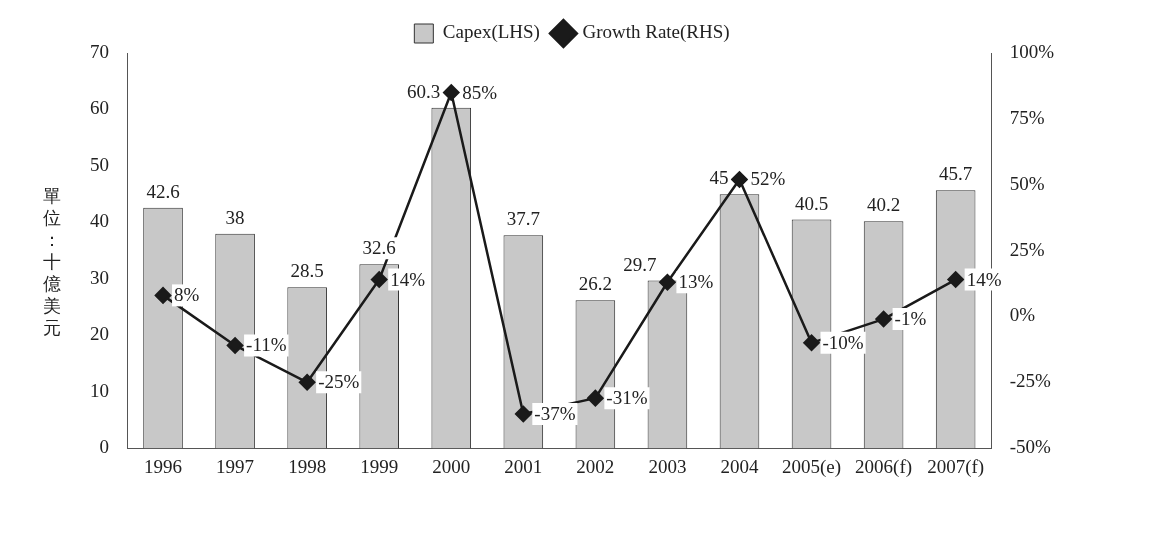 This screenshot has height=537, width=1154. Describe the element at coordinates (451, 466) in the screenshot. I see `x-tick-label: 2000` at that location.